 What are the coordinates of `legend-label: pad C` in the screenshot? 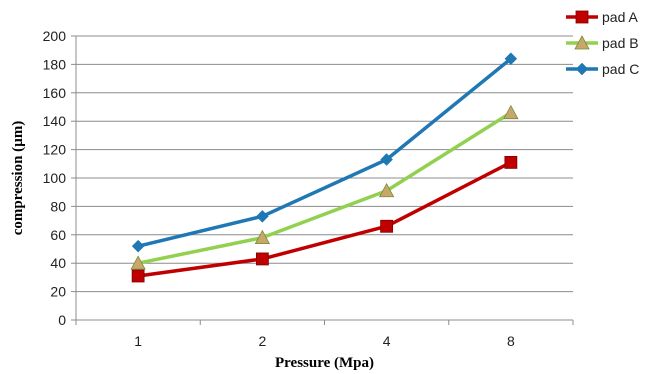 It's located at (620, 69).